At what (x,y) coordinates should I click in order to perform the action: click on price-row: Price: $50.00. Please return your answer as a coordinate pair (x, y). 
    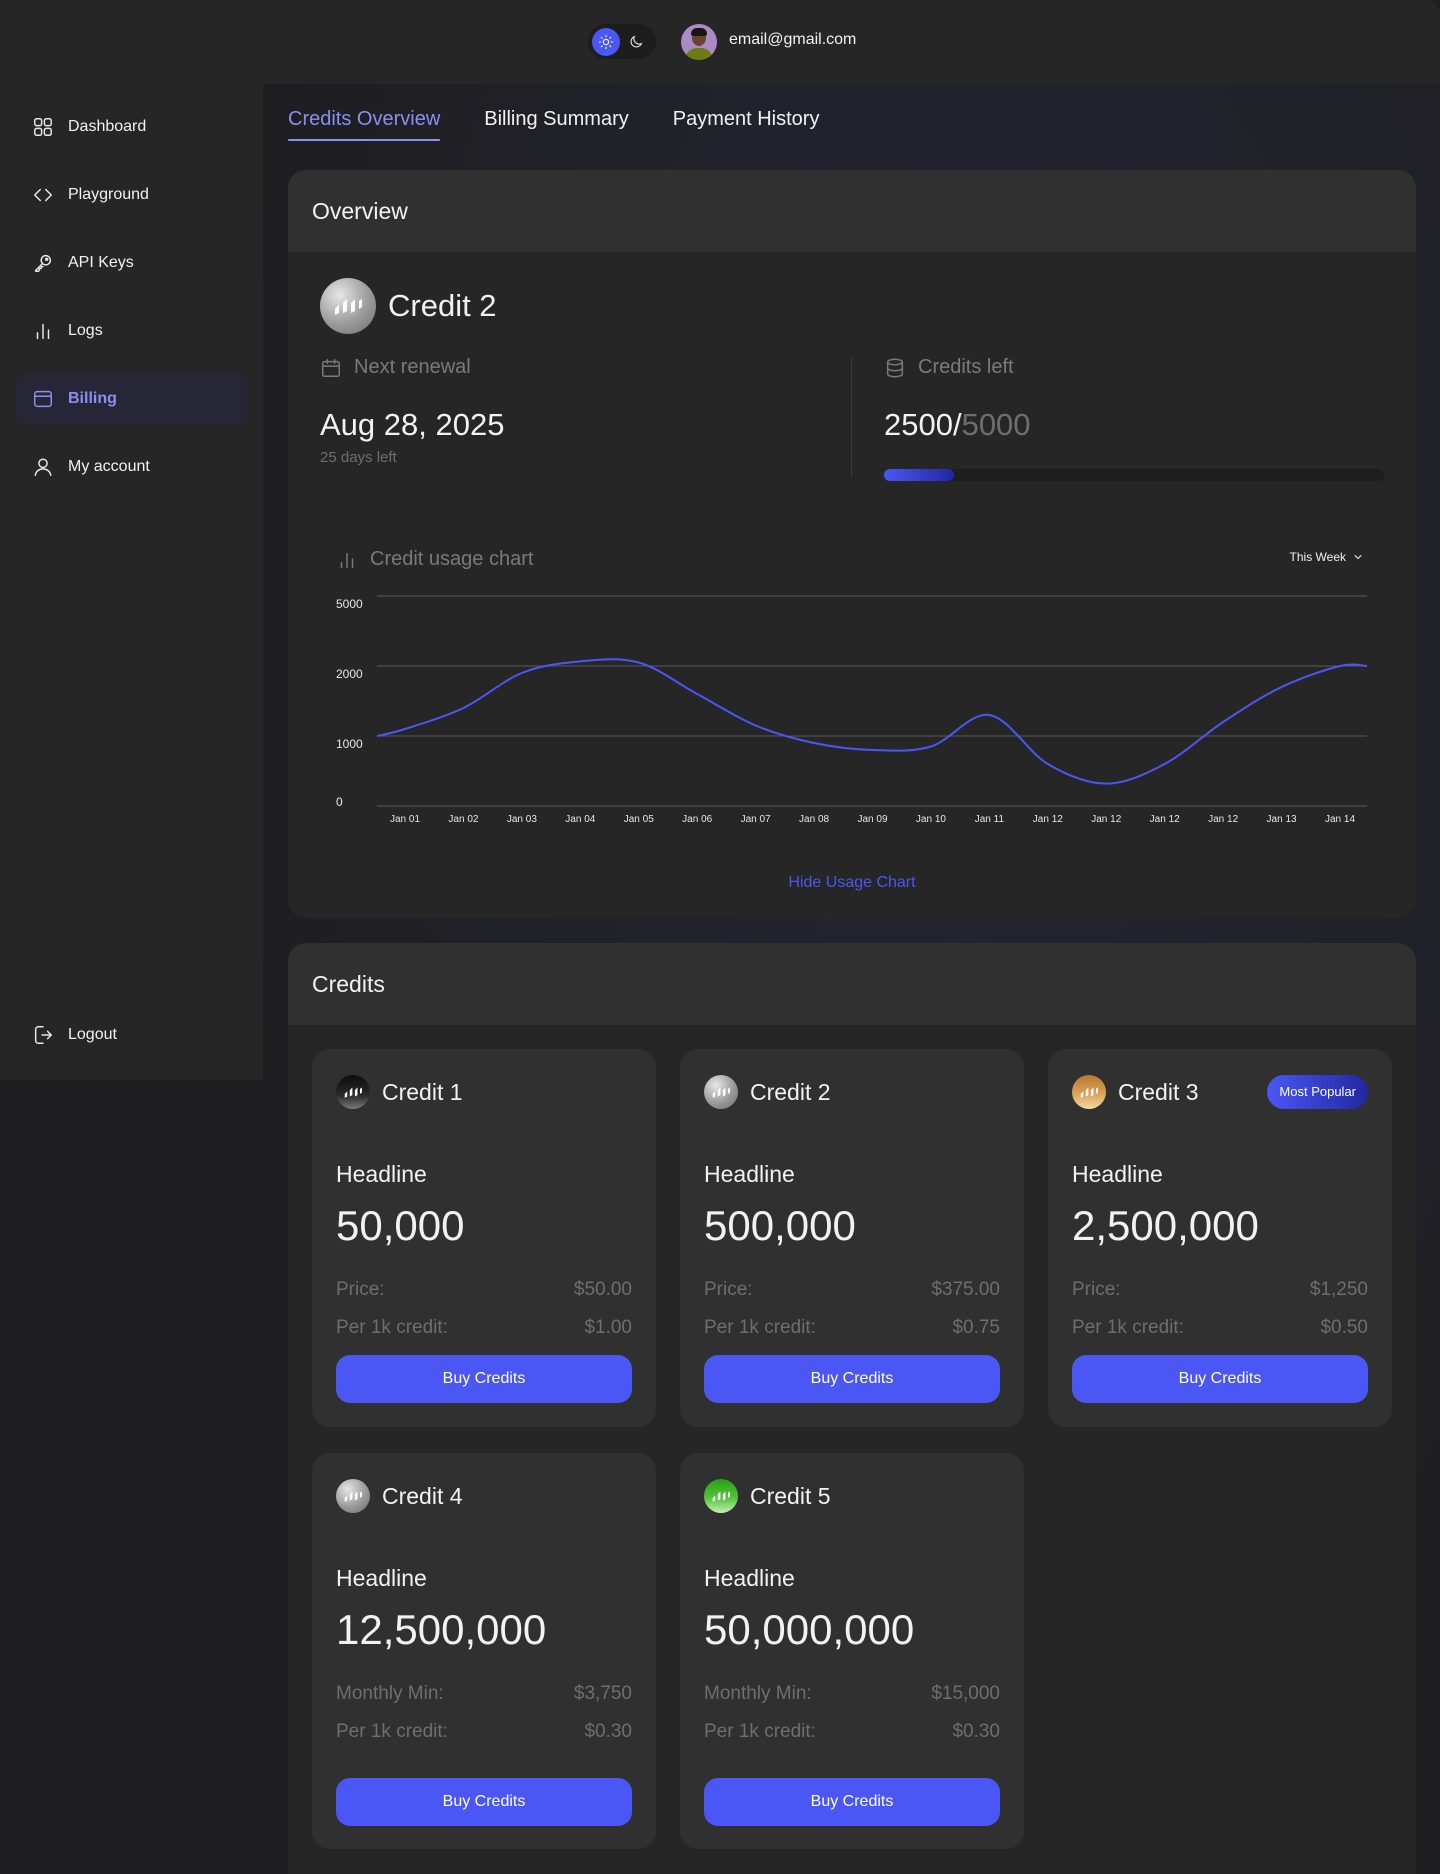
    Looking at the image, I should click on (484, 1290).